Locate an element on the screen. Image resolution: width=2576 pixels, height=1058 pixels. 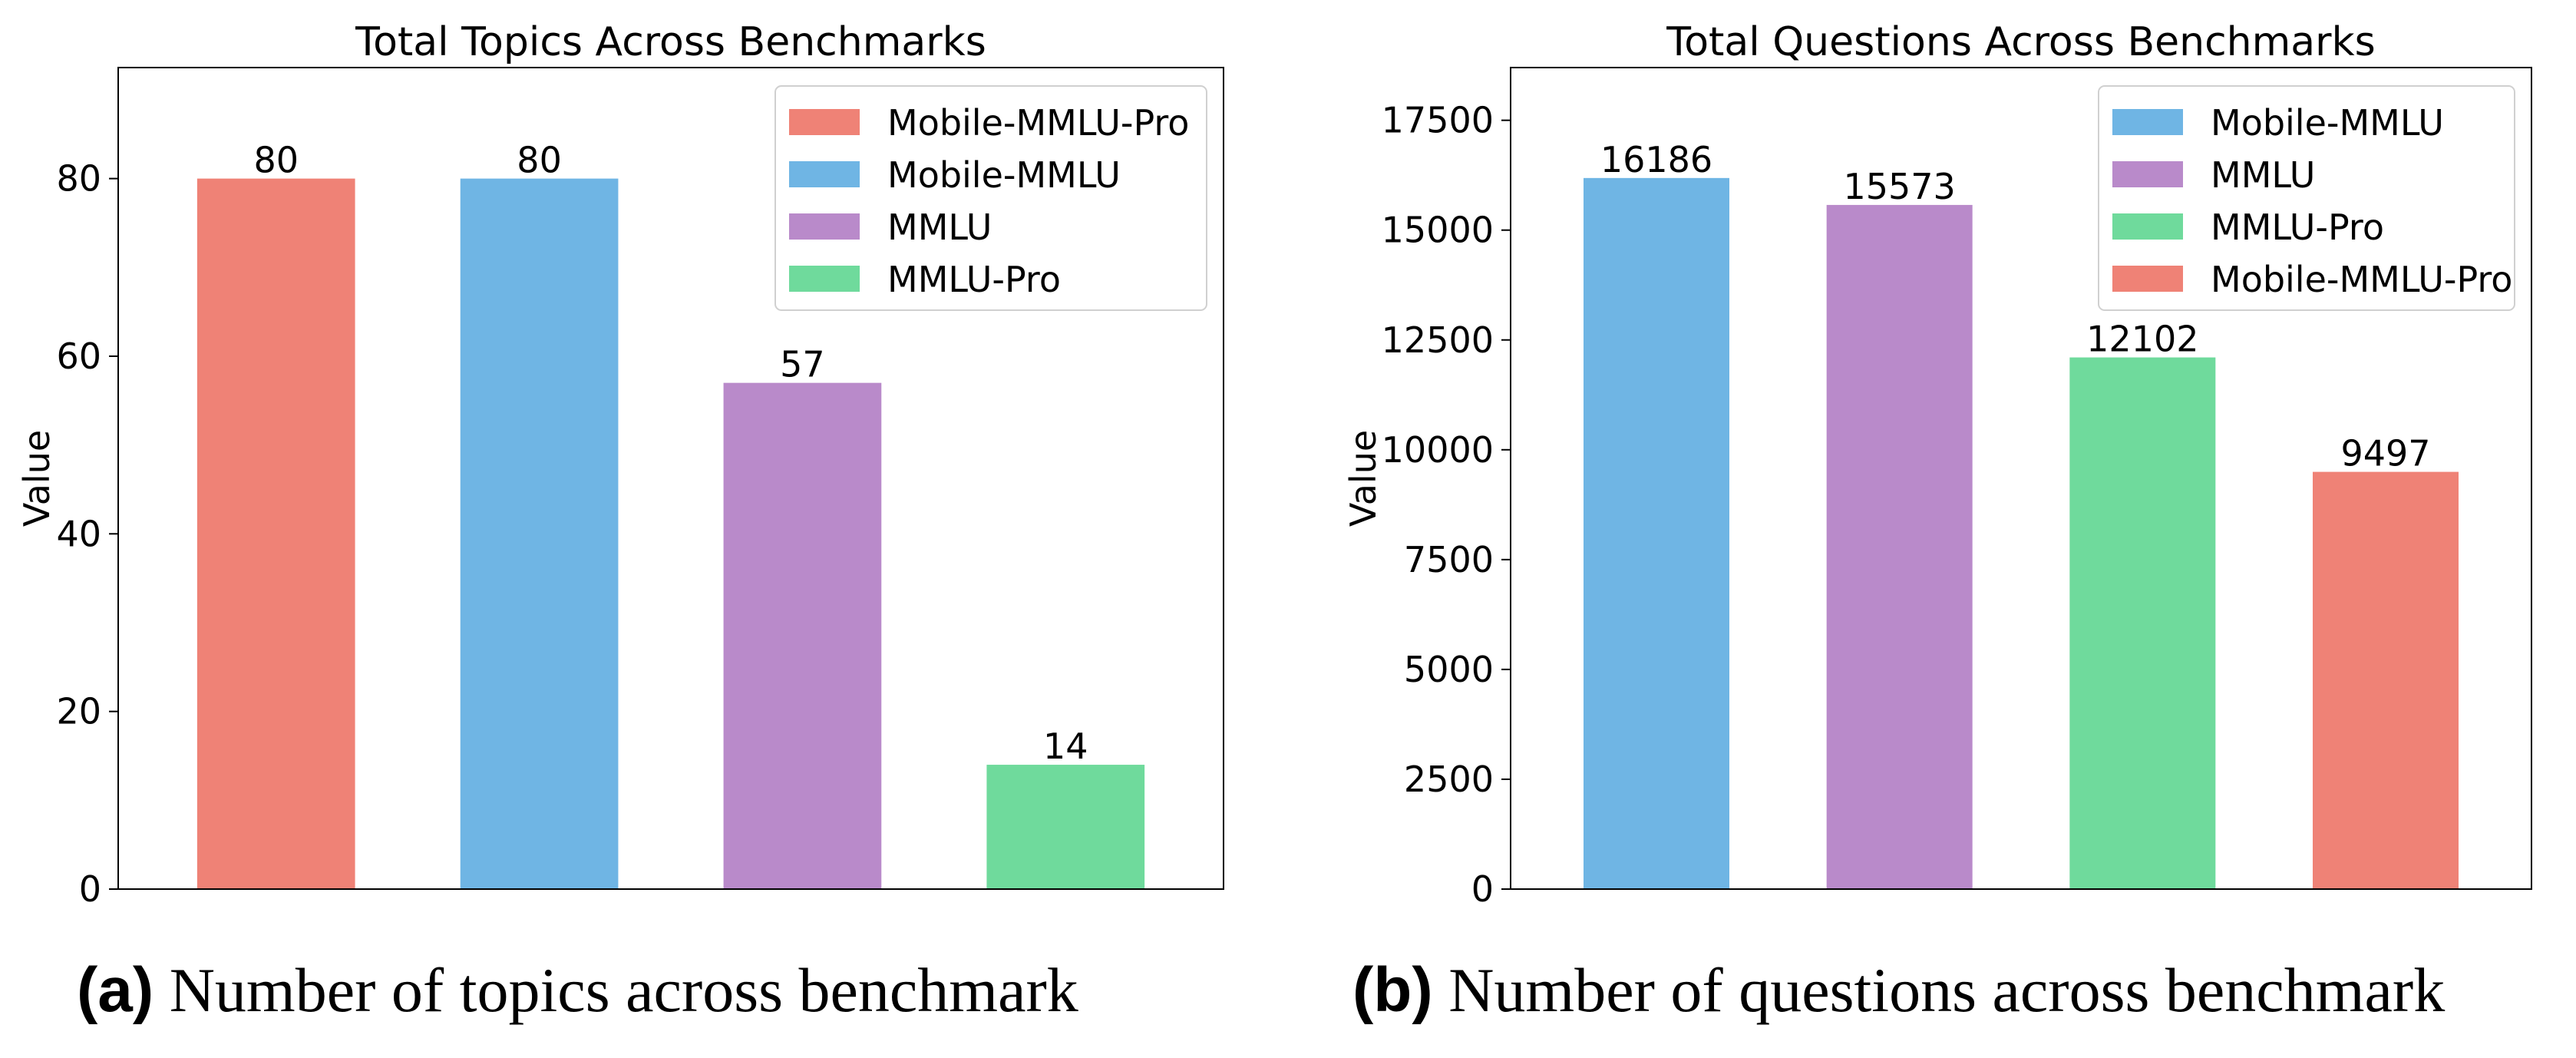
legend: Mobile-MMLU MMLU MMLU-Pro Mobile-MMLU-Pro is located at coordinates (2306, 198).